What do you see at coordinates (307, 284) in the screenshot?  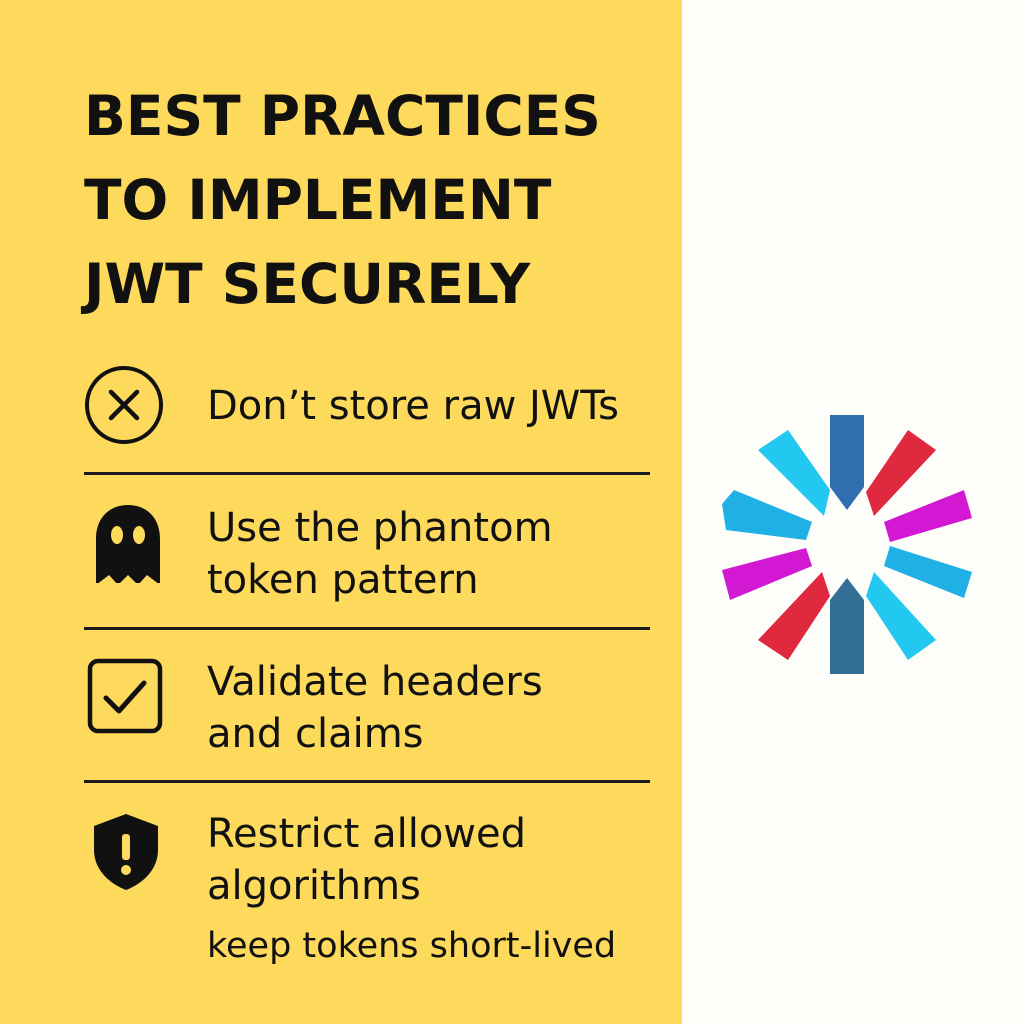 I see `title-line: JWT SECURELY` at bounding box center [307, 284].